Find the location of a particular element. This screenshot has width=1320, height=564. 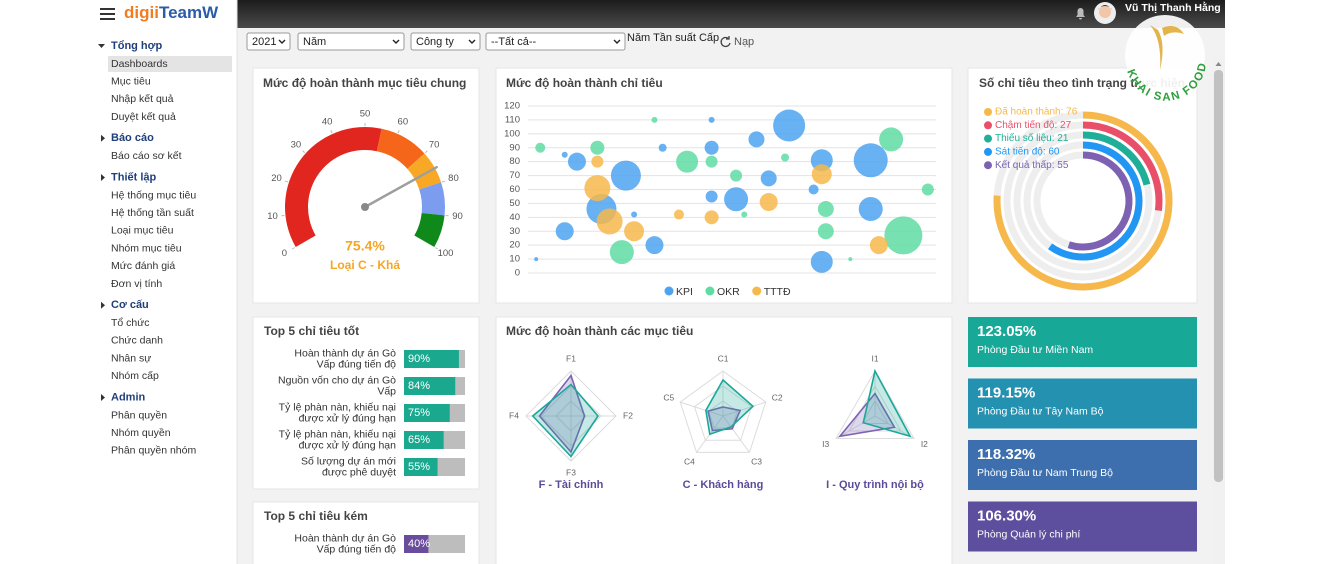

panel-title: Top 5 chỉ tiêu tốt is located at coordinates (311, 331).